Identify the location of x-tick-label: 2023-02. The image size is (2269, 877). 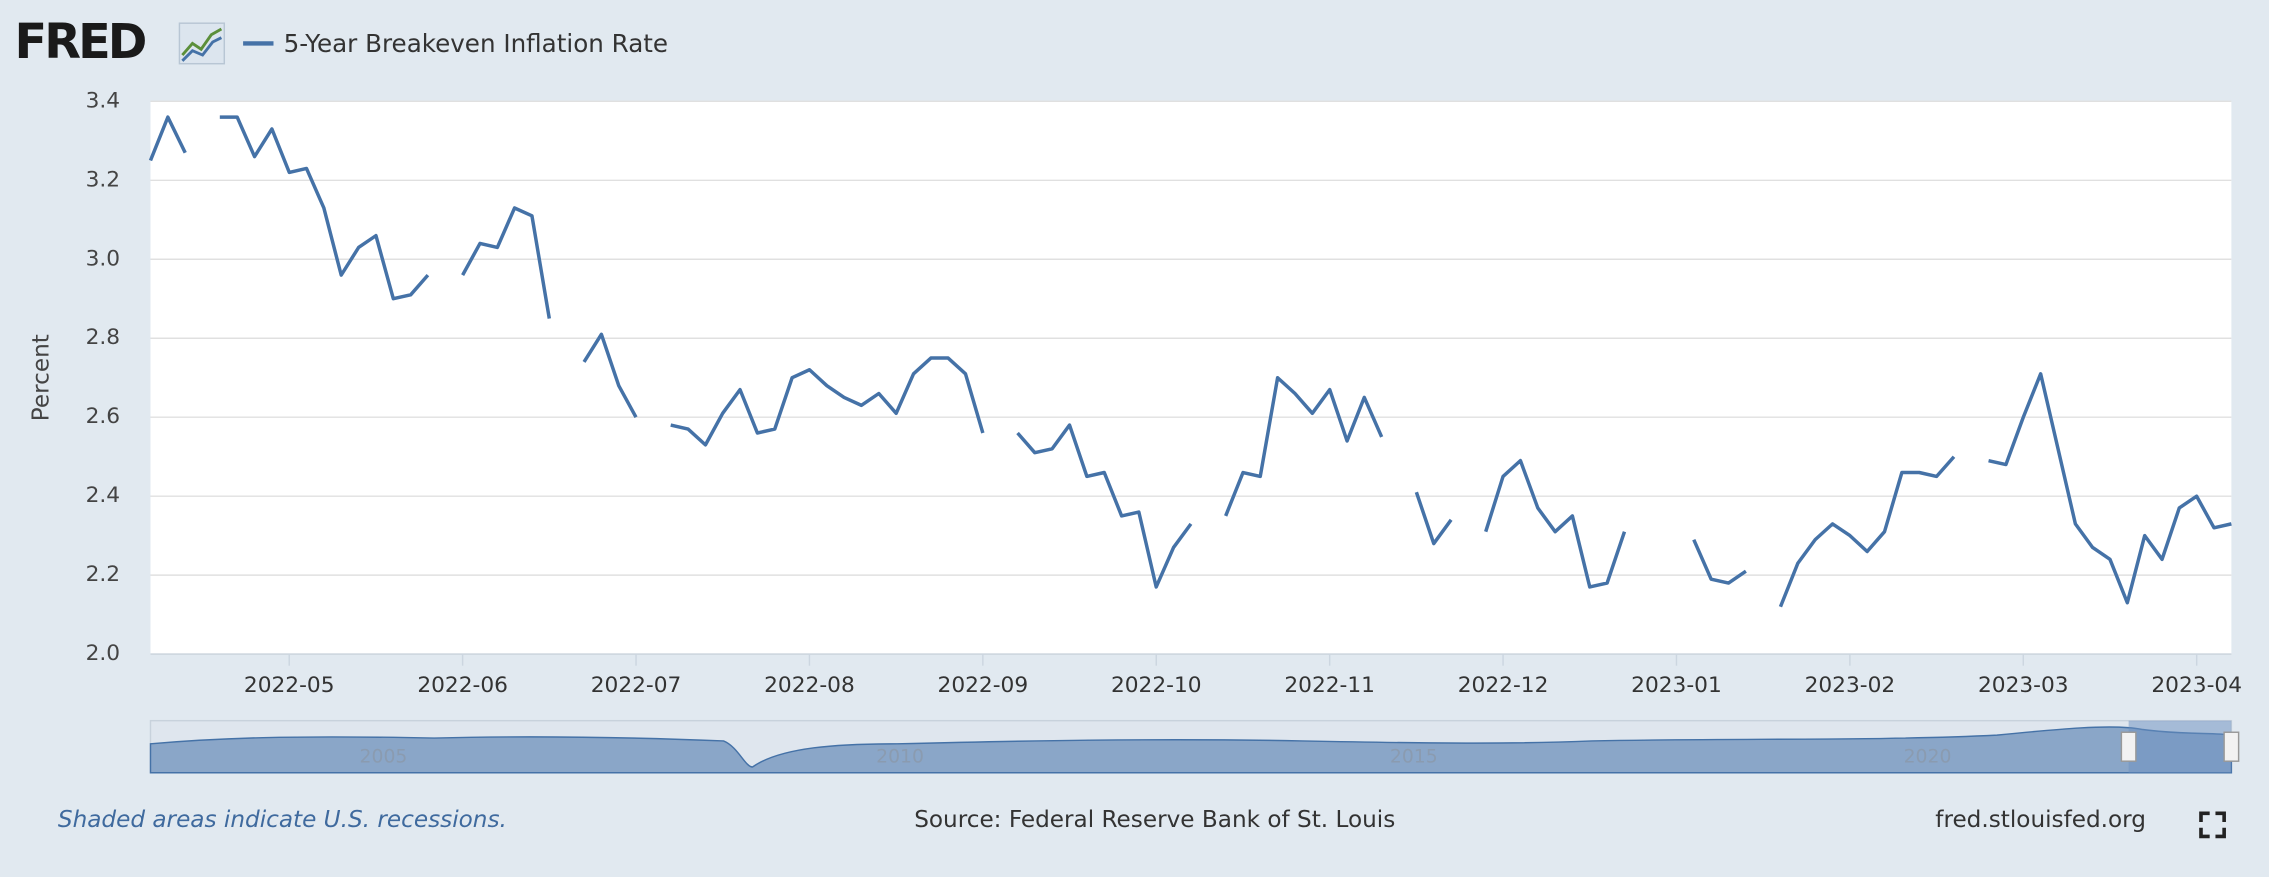
(1850, 685).